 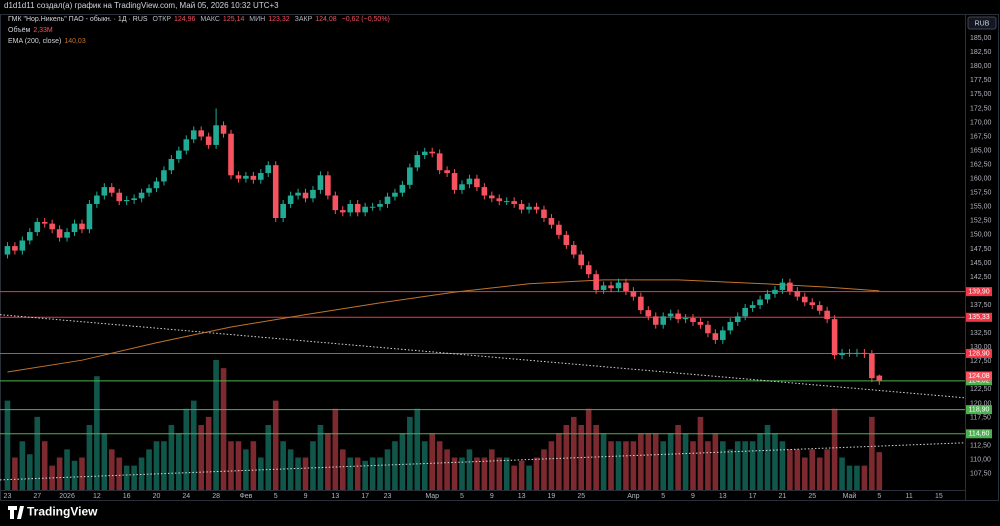 What do you see at coordinates (981, 164) in the screenshot?
I see `y-tick-label: 162,50` at bounding box center [981, 164].